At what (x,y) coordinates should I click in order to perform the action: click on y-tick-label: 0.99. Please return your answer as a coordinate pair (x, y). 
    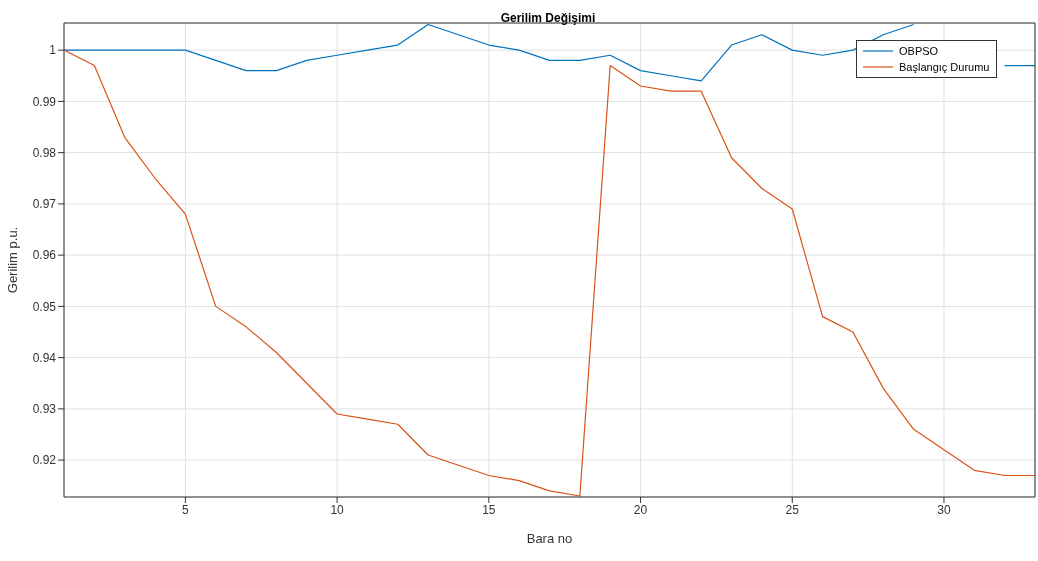
    Looking at the image, I should click on (44, 101).